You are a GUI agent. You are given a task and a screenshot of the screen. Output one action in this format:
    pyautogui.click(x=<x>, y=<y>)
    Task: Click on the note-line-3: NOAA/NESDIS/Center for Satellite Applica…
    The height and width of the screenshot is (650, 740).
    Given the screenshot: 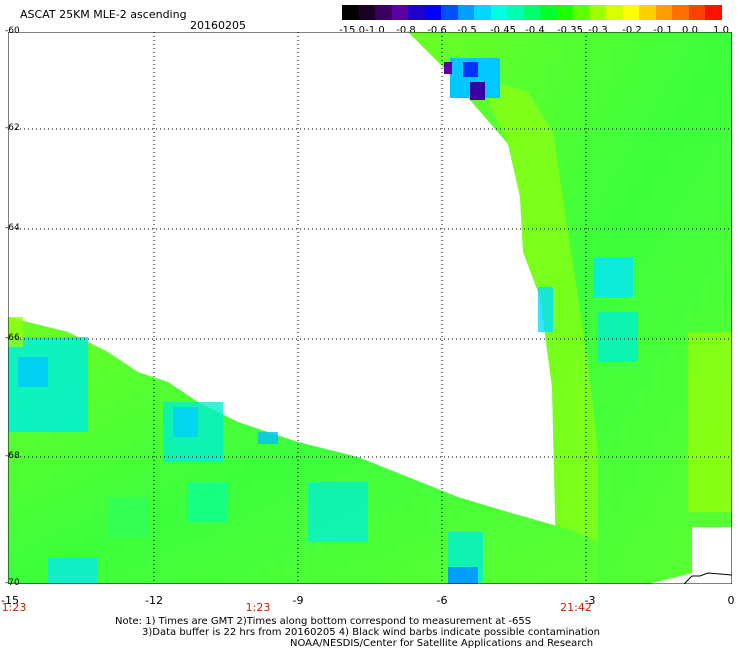 What is the action you would take?
    pyautogui.click(x=442, y=643)
    